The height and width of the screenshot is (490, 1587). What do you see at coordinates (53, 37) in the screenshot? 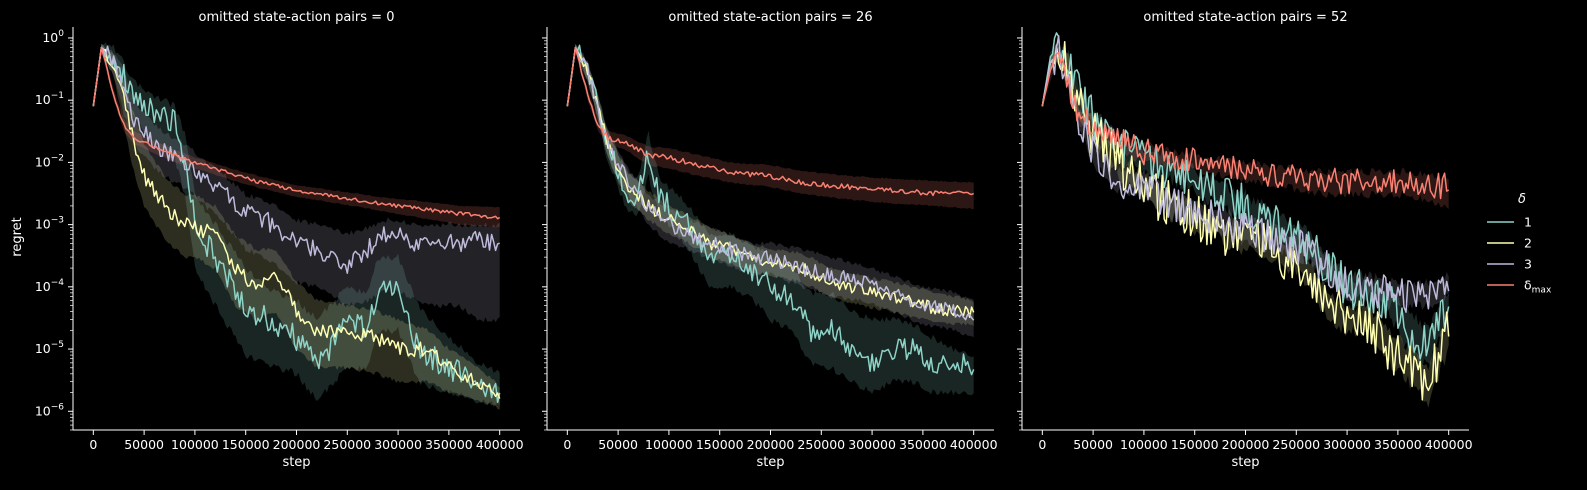
I see `y-tick-label: 10⁰` at bounding box center [53, 37].